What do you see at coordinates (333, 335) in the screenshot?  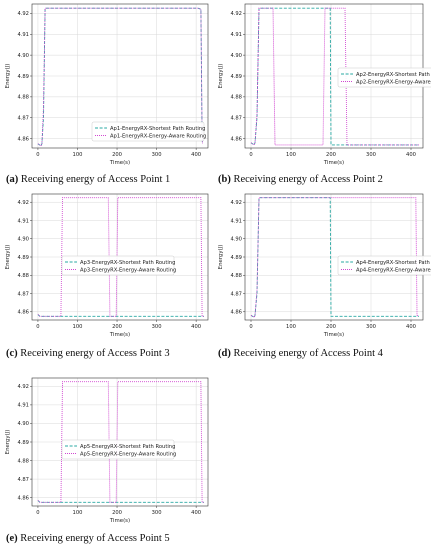 I see `x-axis-label-d: Time(s)` at bounding box center [333, 335].